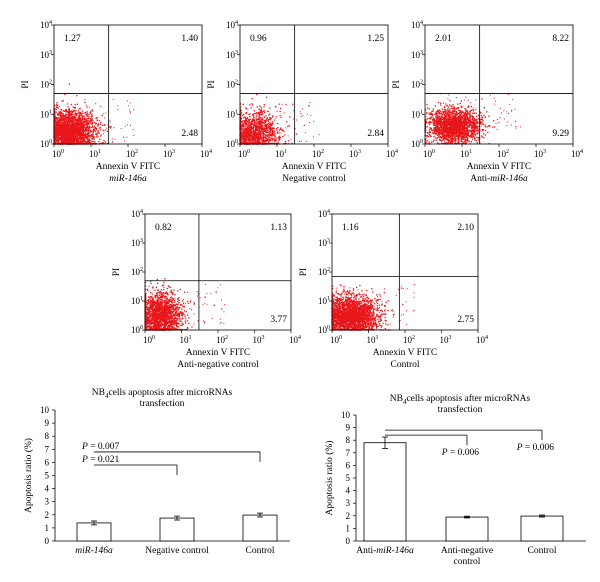  Describe the element at coordinates (95, 154) in the screenshot. I see `x-tick-label: 10¹` at that location.